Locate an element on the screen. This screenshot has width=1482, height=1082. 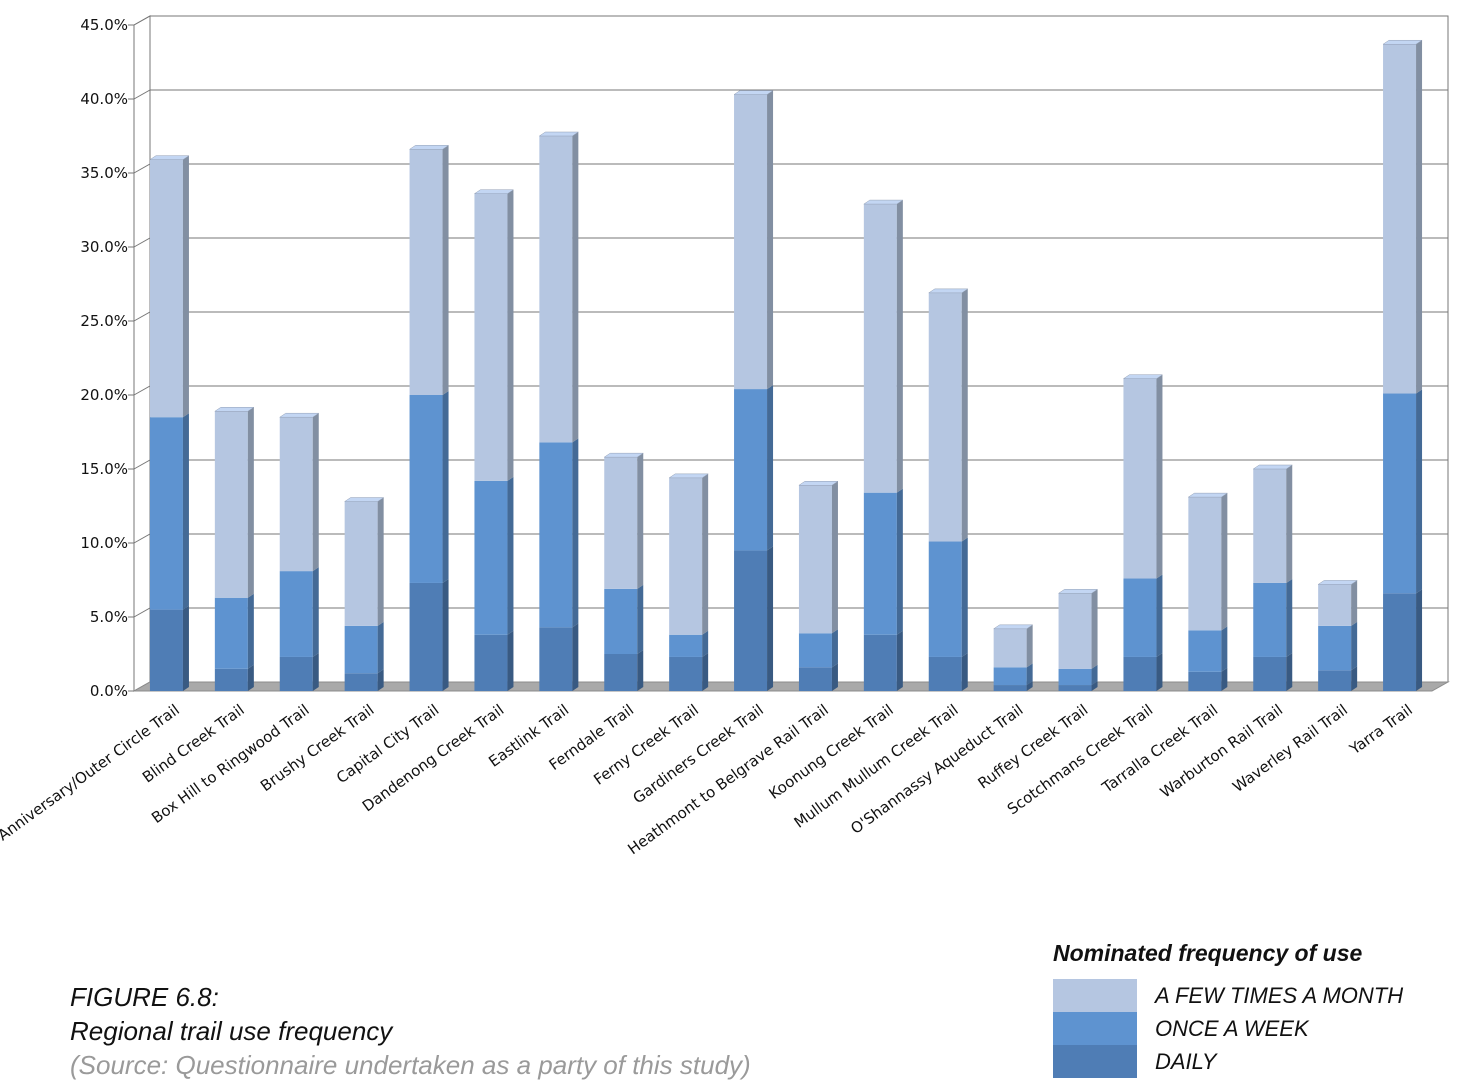
legend-title: Nominated frequency of use is located at coordinates (1208, 953).